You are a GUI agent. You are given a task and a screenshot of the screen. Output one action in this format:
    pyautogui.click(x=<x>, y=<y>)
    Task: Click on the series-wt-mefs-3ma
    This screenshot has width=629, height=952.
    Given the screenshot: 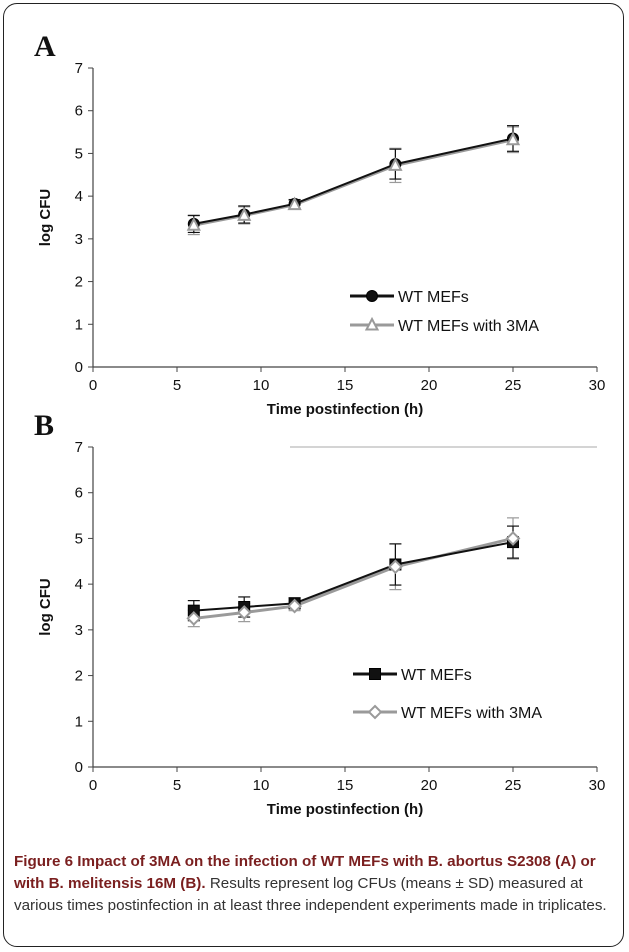 What is the action you would take?
    pyautogui.click(x=353, y=572)
    